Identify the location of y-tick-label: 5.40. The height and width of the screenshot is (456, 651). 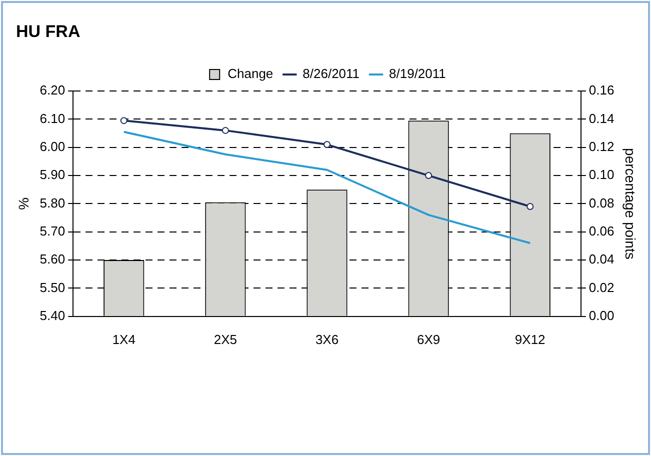
(53, 315).